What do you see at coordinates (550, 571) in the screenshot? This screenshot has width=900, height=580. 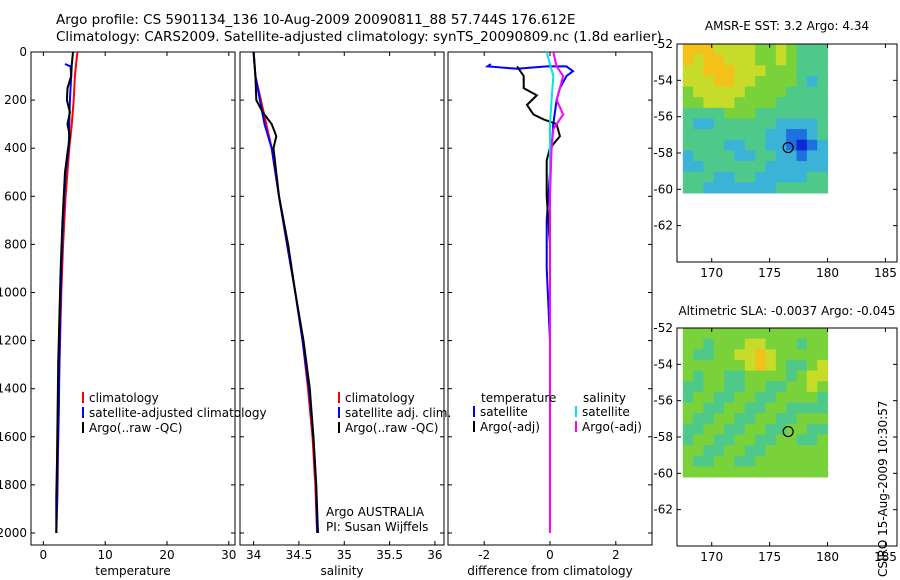 I see `difference-xlabel: difference from climatology` at bounding box center [550, 571].